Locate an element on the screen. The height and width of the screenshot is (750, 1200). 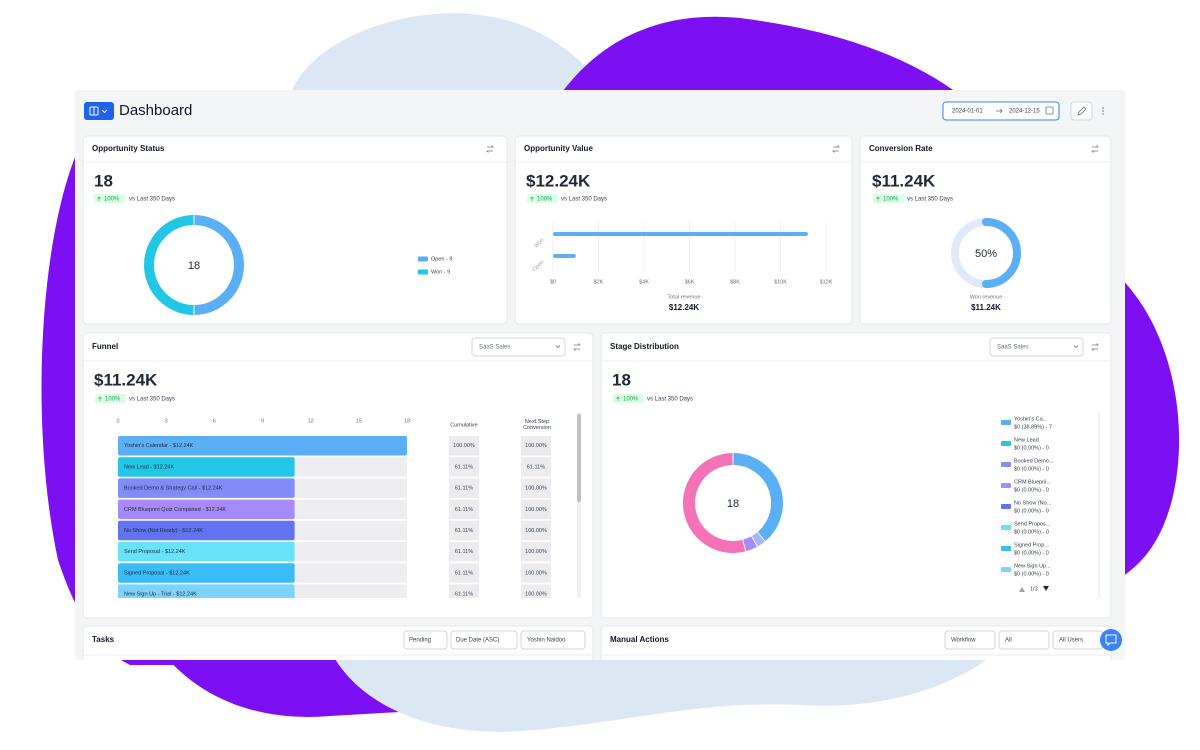
select-value: All is located at coordinates (1008, 641).